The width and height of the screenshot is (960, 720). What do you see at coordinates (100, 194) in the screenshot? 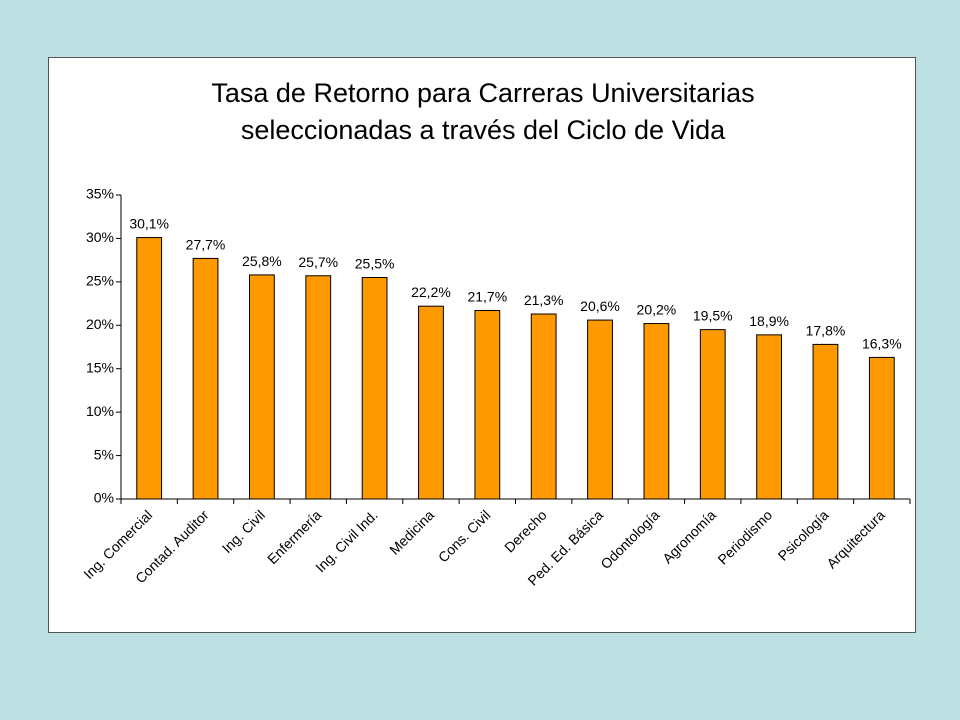
I see `y-tick-label: 35%` at bounding box center [100, 194].